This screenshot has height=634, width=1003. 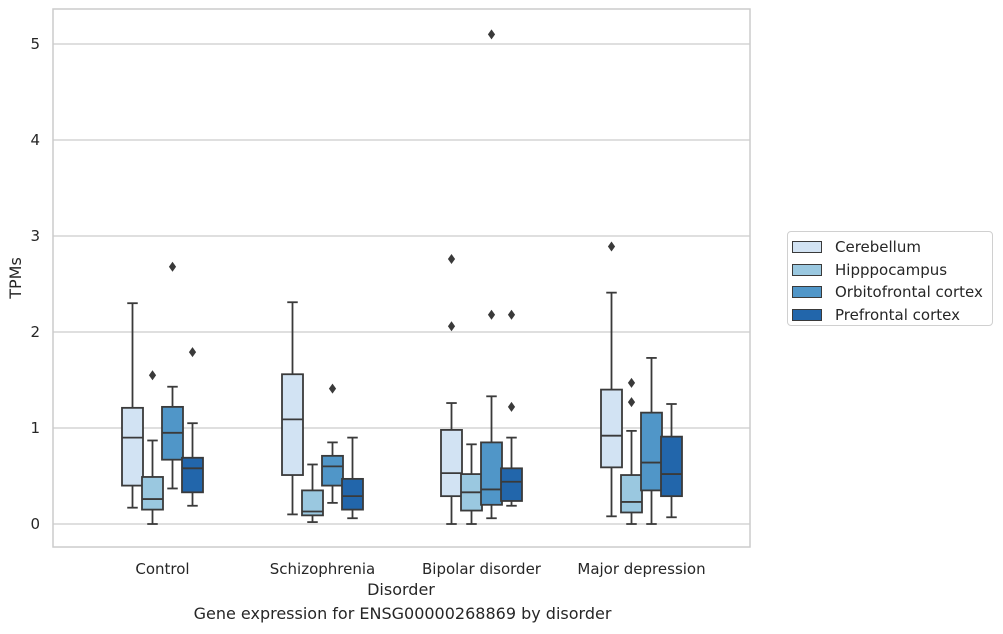 I want to click on x-tick-label-0: Control, so click(x=162, y=569).